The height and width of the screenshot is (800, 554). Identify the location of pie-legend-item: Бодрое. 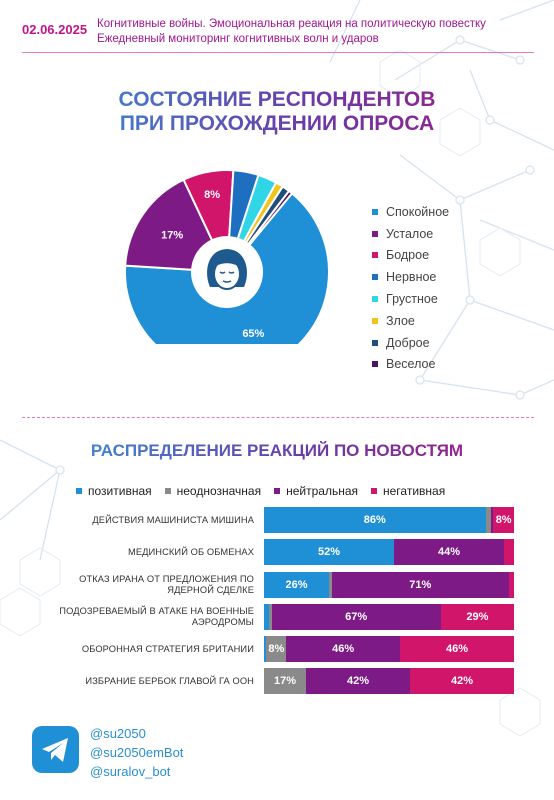
(410, 256).